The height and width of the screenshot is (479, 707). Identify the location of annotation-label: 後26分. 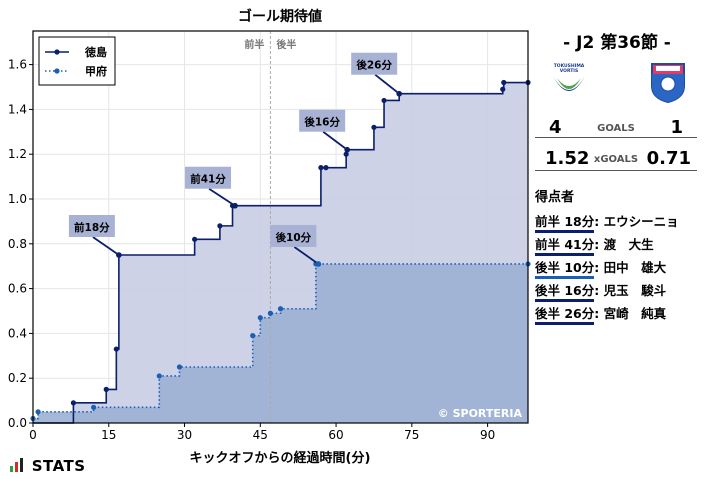
(373, 65).